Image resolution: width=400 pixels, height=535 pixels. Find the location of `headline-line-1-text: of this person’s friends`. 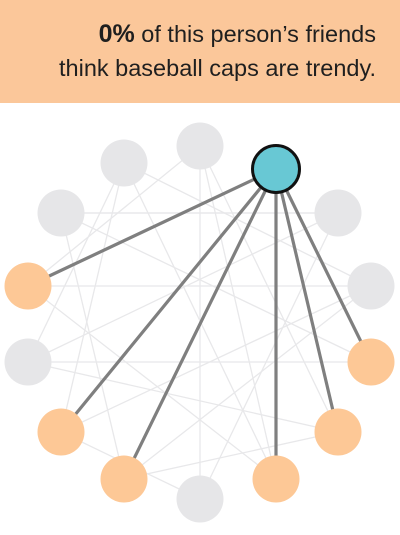

headline-line-1-text: of this person’s friends is located at coordinates (255, 34).